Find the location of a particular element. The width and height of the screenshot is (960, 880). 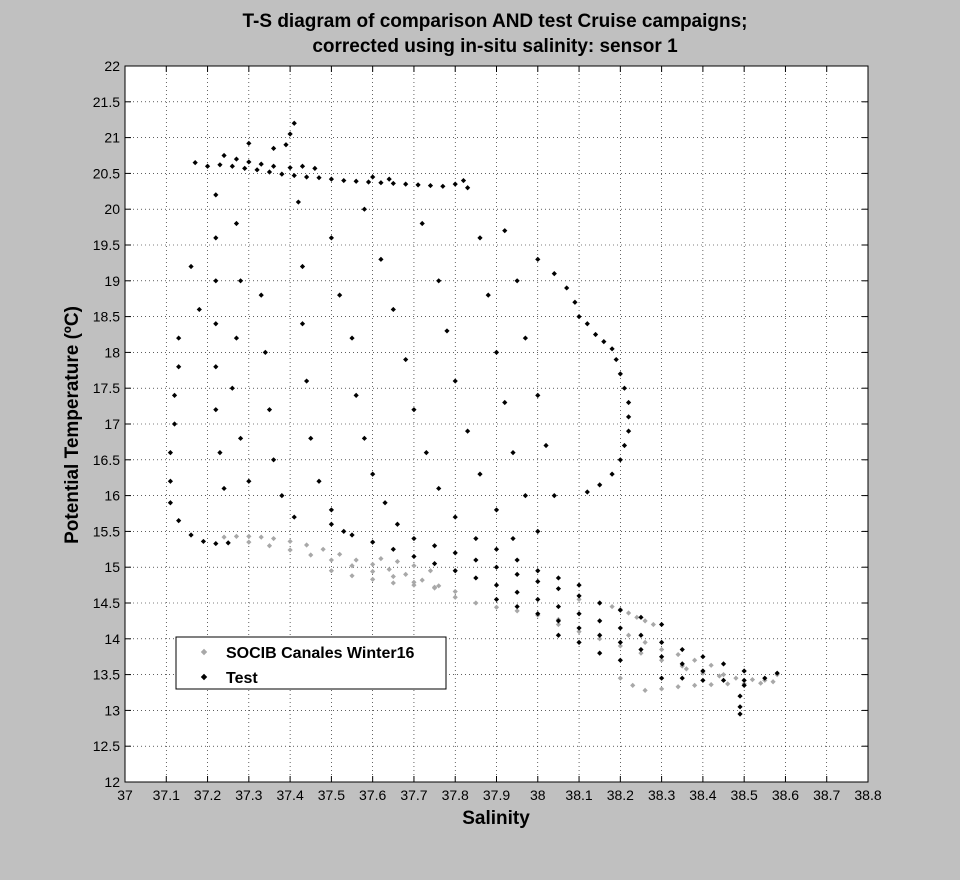

x-tick-label: 38.7 is located at coordinates (826, 795).